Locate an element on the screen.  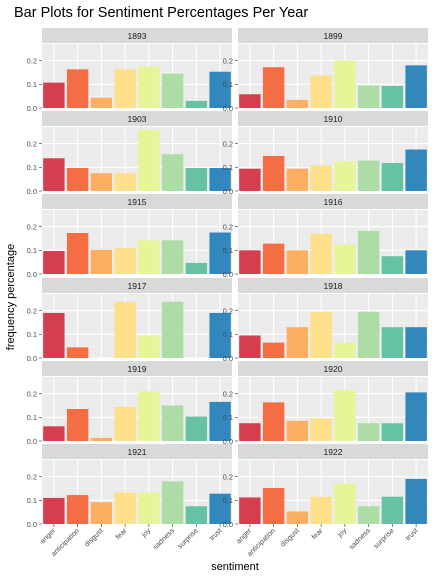
panel-strip-label: 1903 is located at coordinates (137, 119).